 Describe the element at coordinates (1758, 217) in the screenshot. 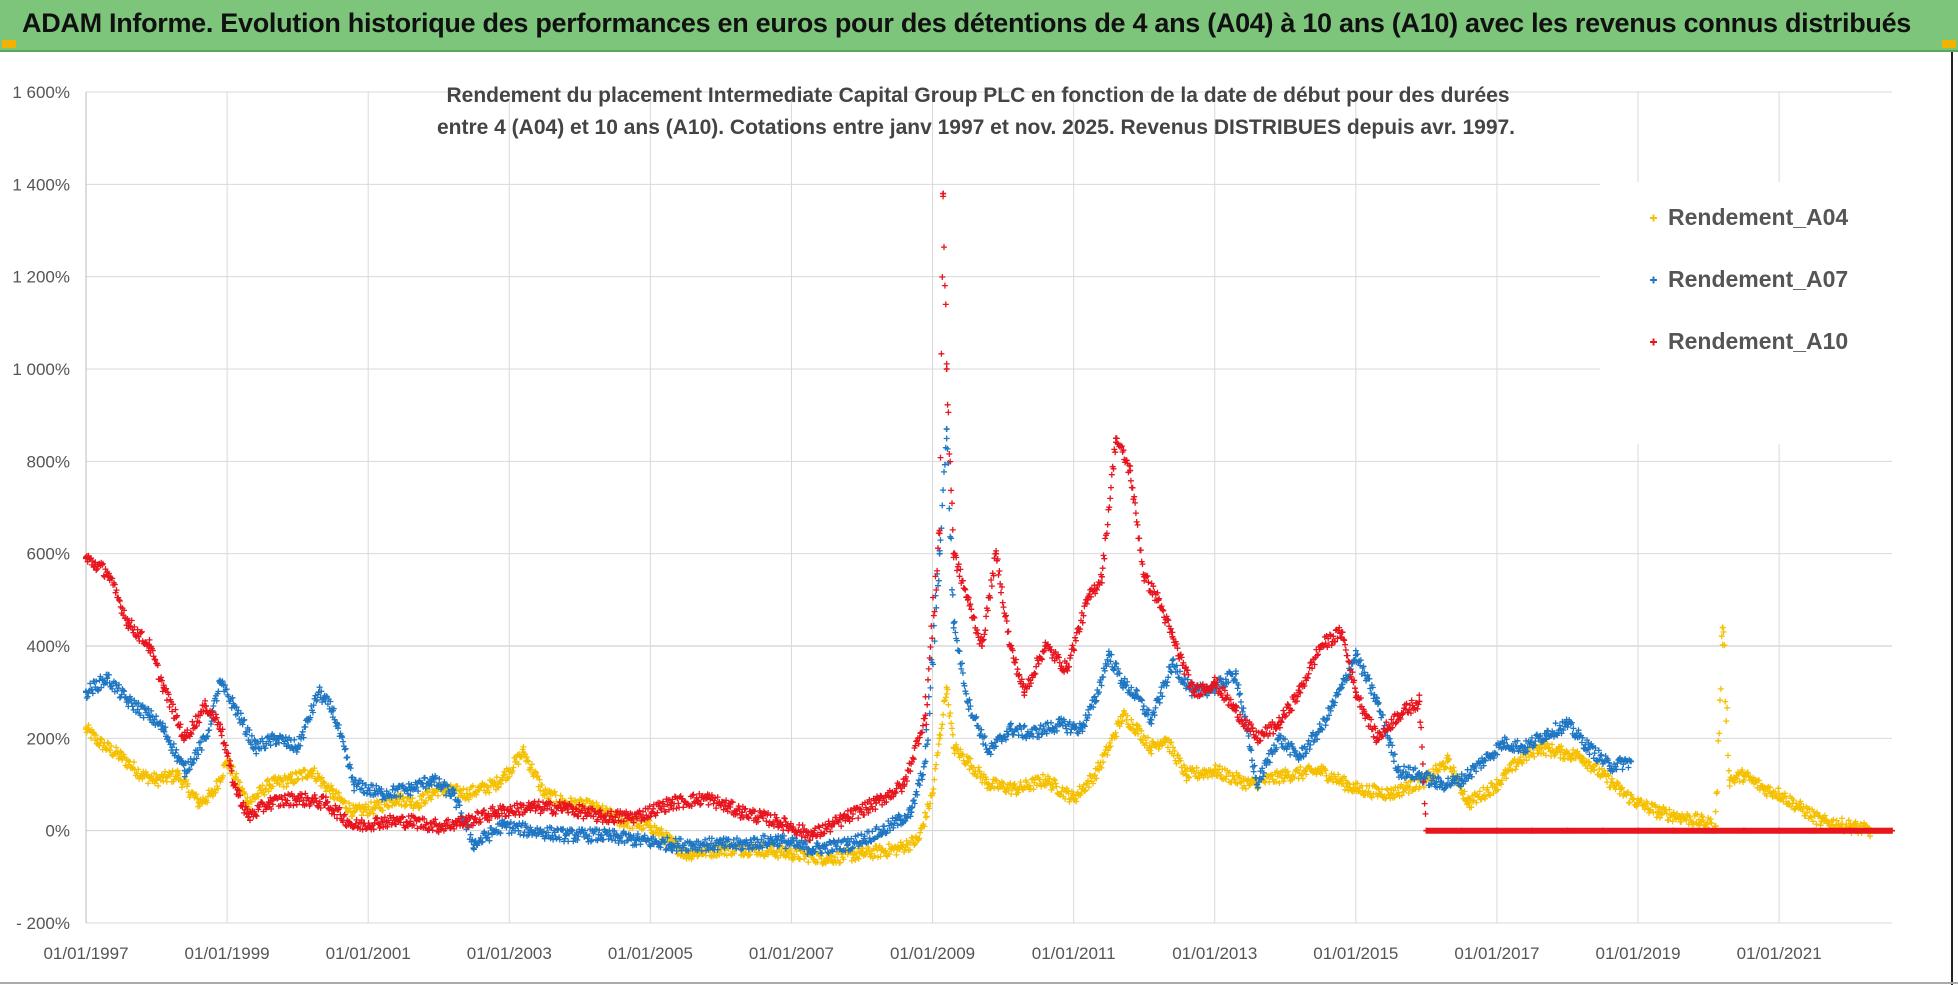

I see `legend-label: Rendement_A04` at that location.